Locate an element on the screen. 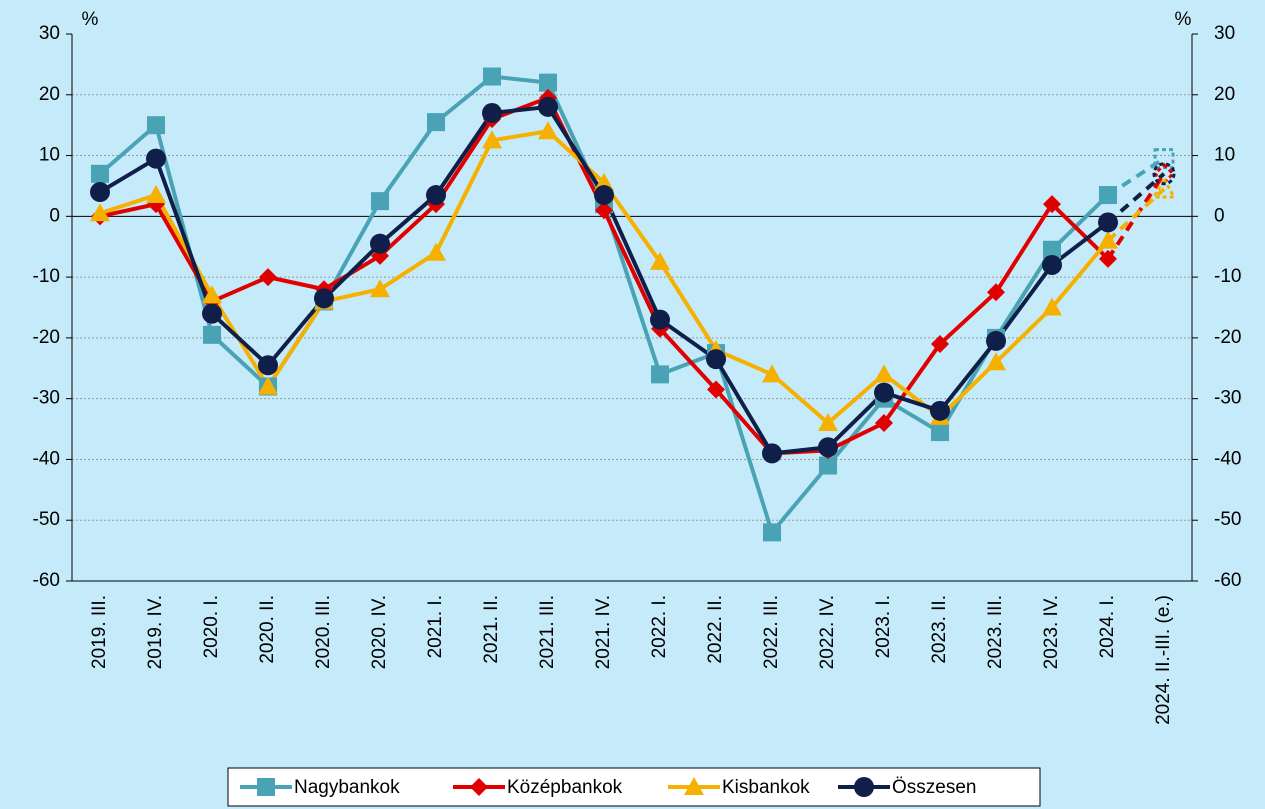 Image resolution: width=1265 pixels, height=809 pixels. x-tick-label: 2022. III. is located at coordinates (771, 632).